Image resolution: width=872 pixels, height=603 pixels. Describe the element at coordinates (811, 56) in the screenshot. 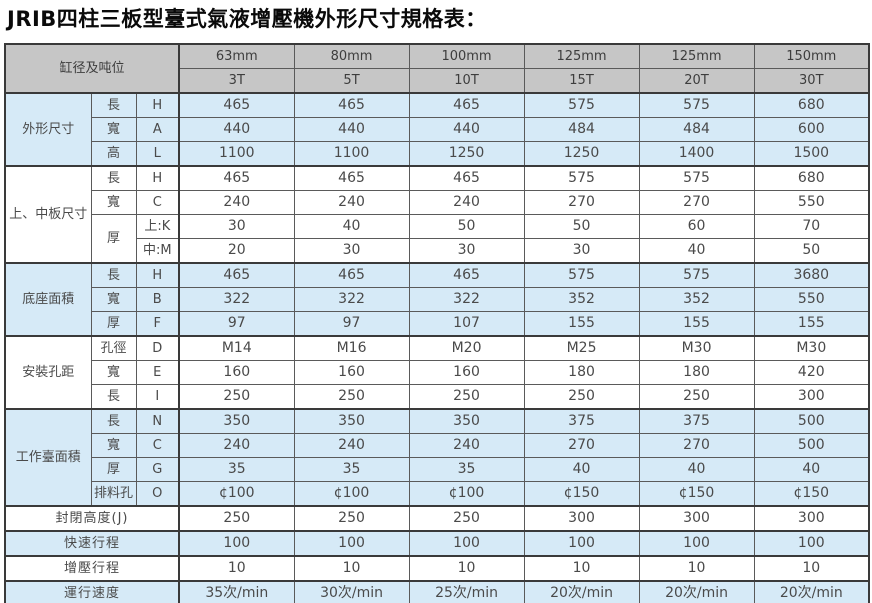

I see `bore-header-cell: 150mm` at that location.